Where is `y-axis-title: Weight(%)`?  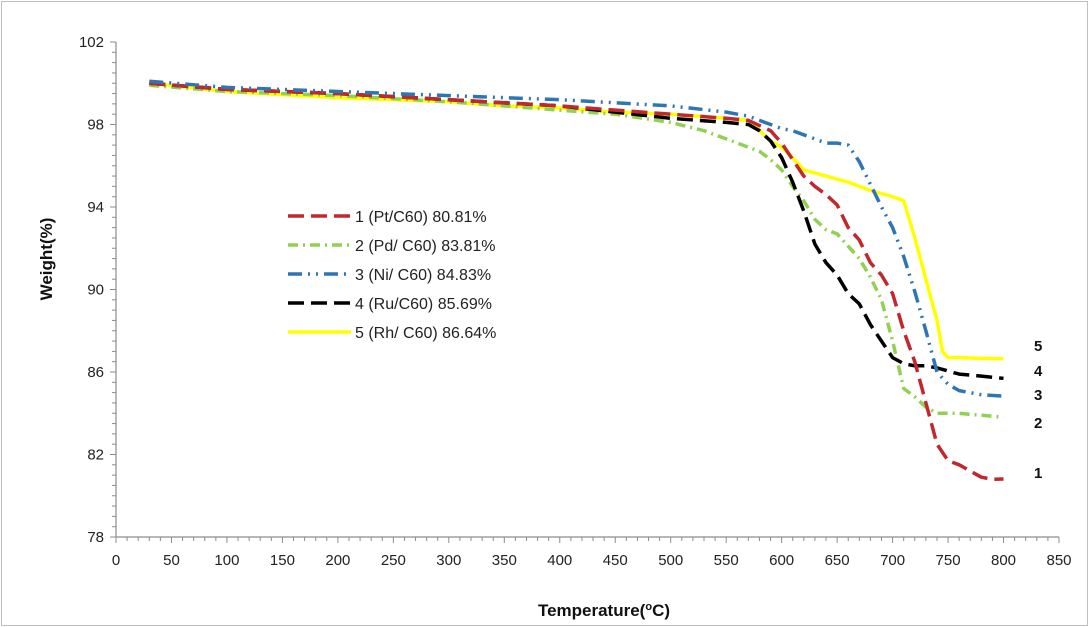 y-axis-title: Weight(%) is located at coordinates (46, 259).